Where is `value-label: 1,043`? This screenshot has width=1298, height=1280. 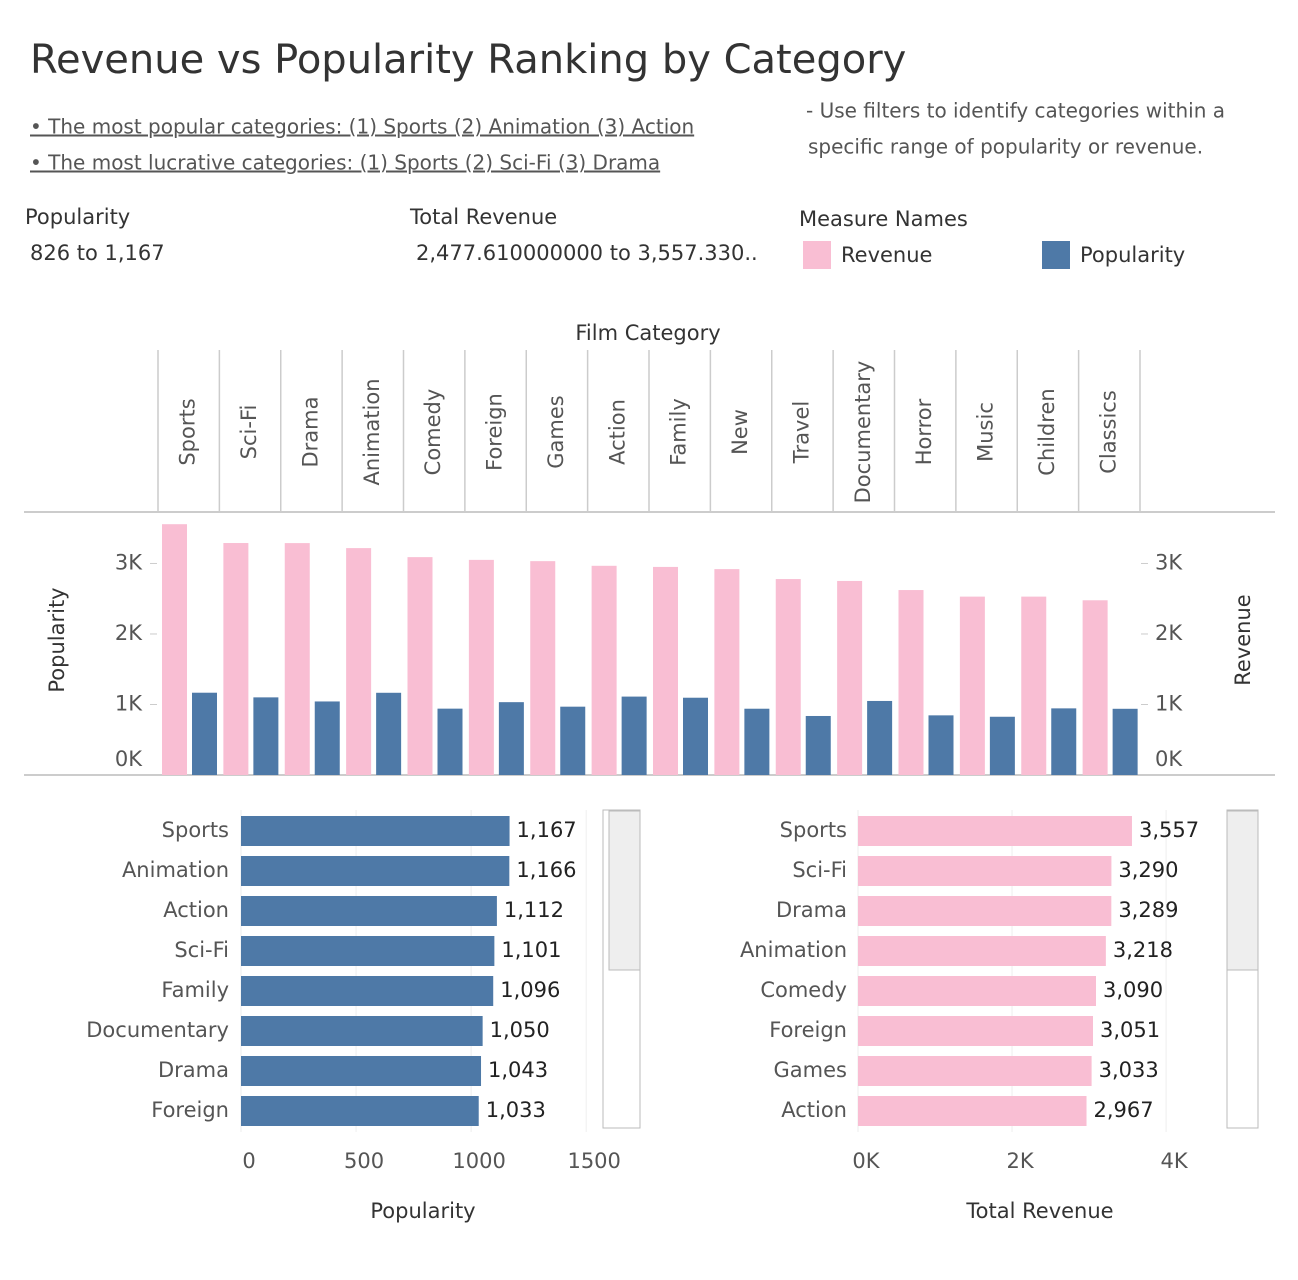
value-label: 1,043 is located at coordinates (518, 1070).